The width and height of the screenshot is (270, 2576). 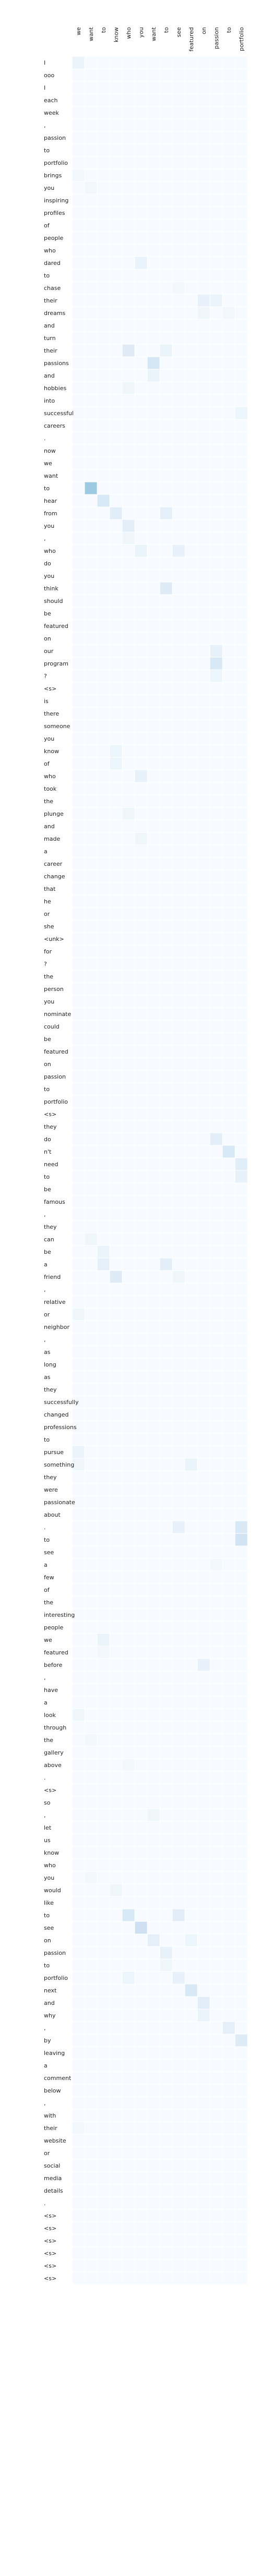 What do you see at coordinates (50, 1790) in the screenshot?
I see `y-tick-label: <s>` at bounding box center [50, 1790].